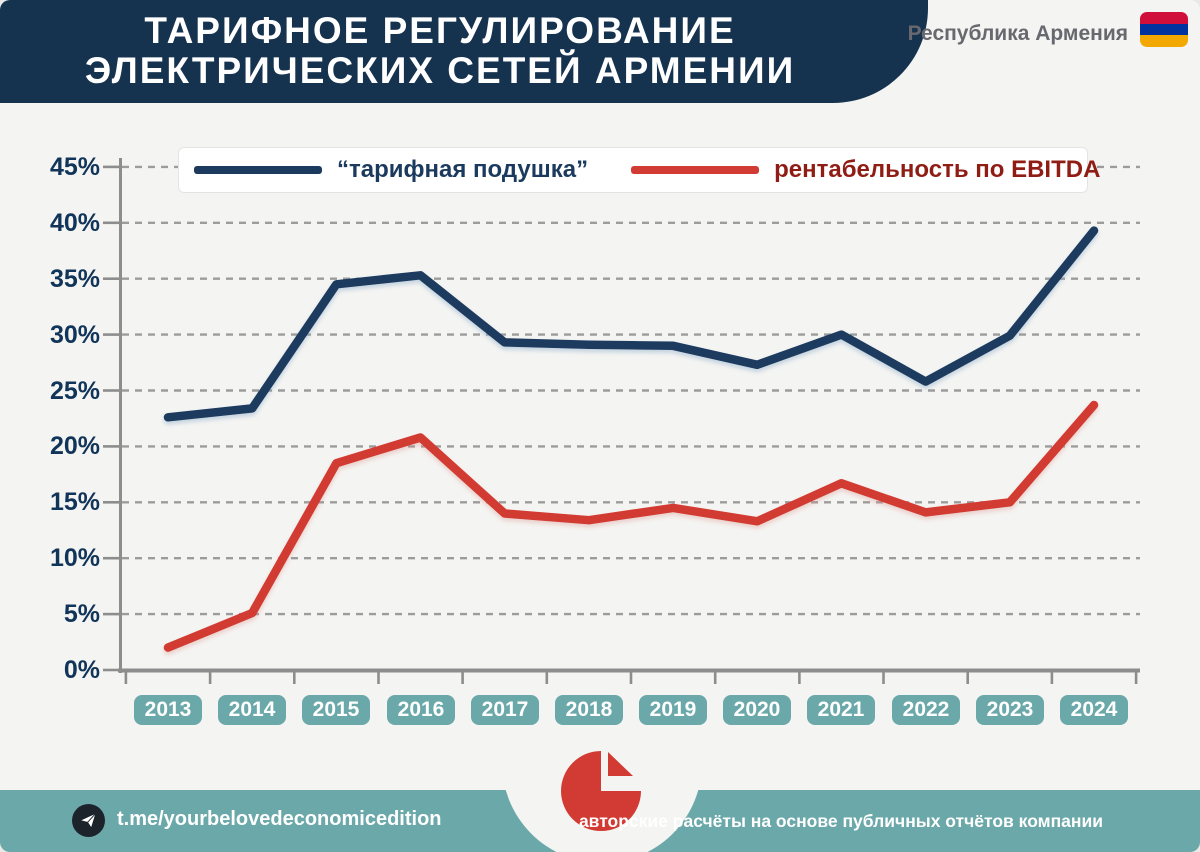  I want to click on page-title-line1: ТАРИФНОЕ РЕГУЛИРОВАНИЕ, so click(440, 30).